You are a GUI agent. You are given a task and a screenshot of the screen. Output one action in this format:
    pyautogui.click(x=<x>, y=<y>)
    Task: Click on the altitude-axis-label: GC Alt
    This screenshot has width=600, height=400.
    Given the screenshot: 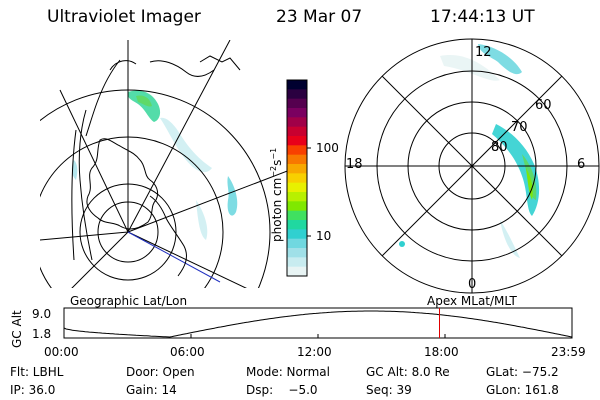 What is the action you would take?
    pyautogui.click(x=17, y=329)
    